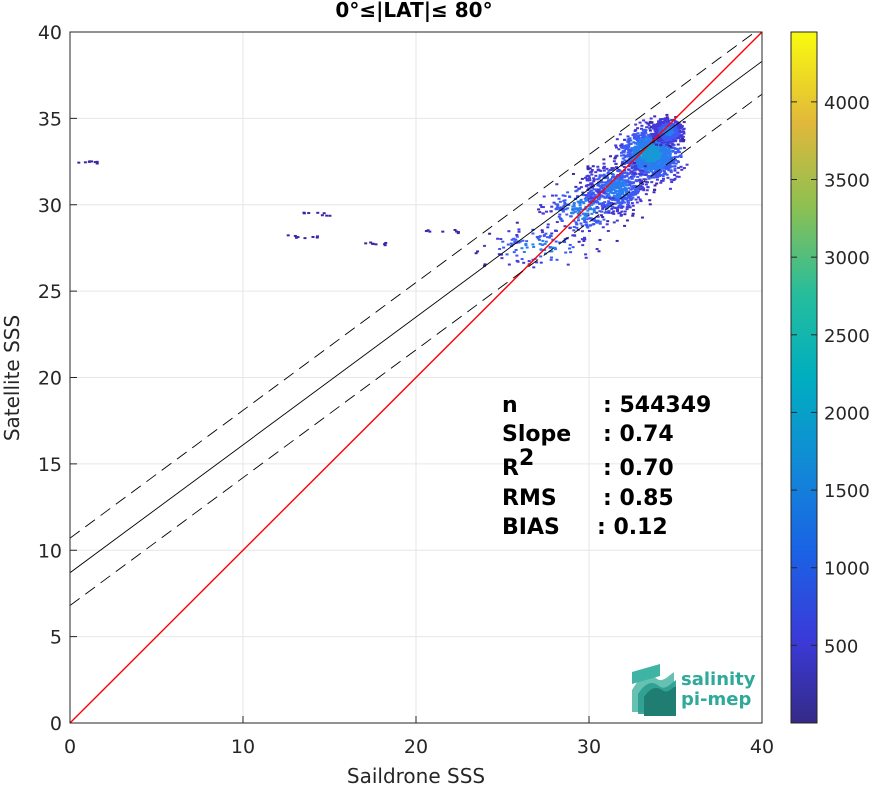 This screenshot has height=786, width=879. I want to click on stat-value: : 0.74, so click(638, 434).